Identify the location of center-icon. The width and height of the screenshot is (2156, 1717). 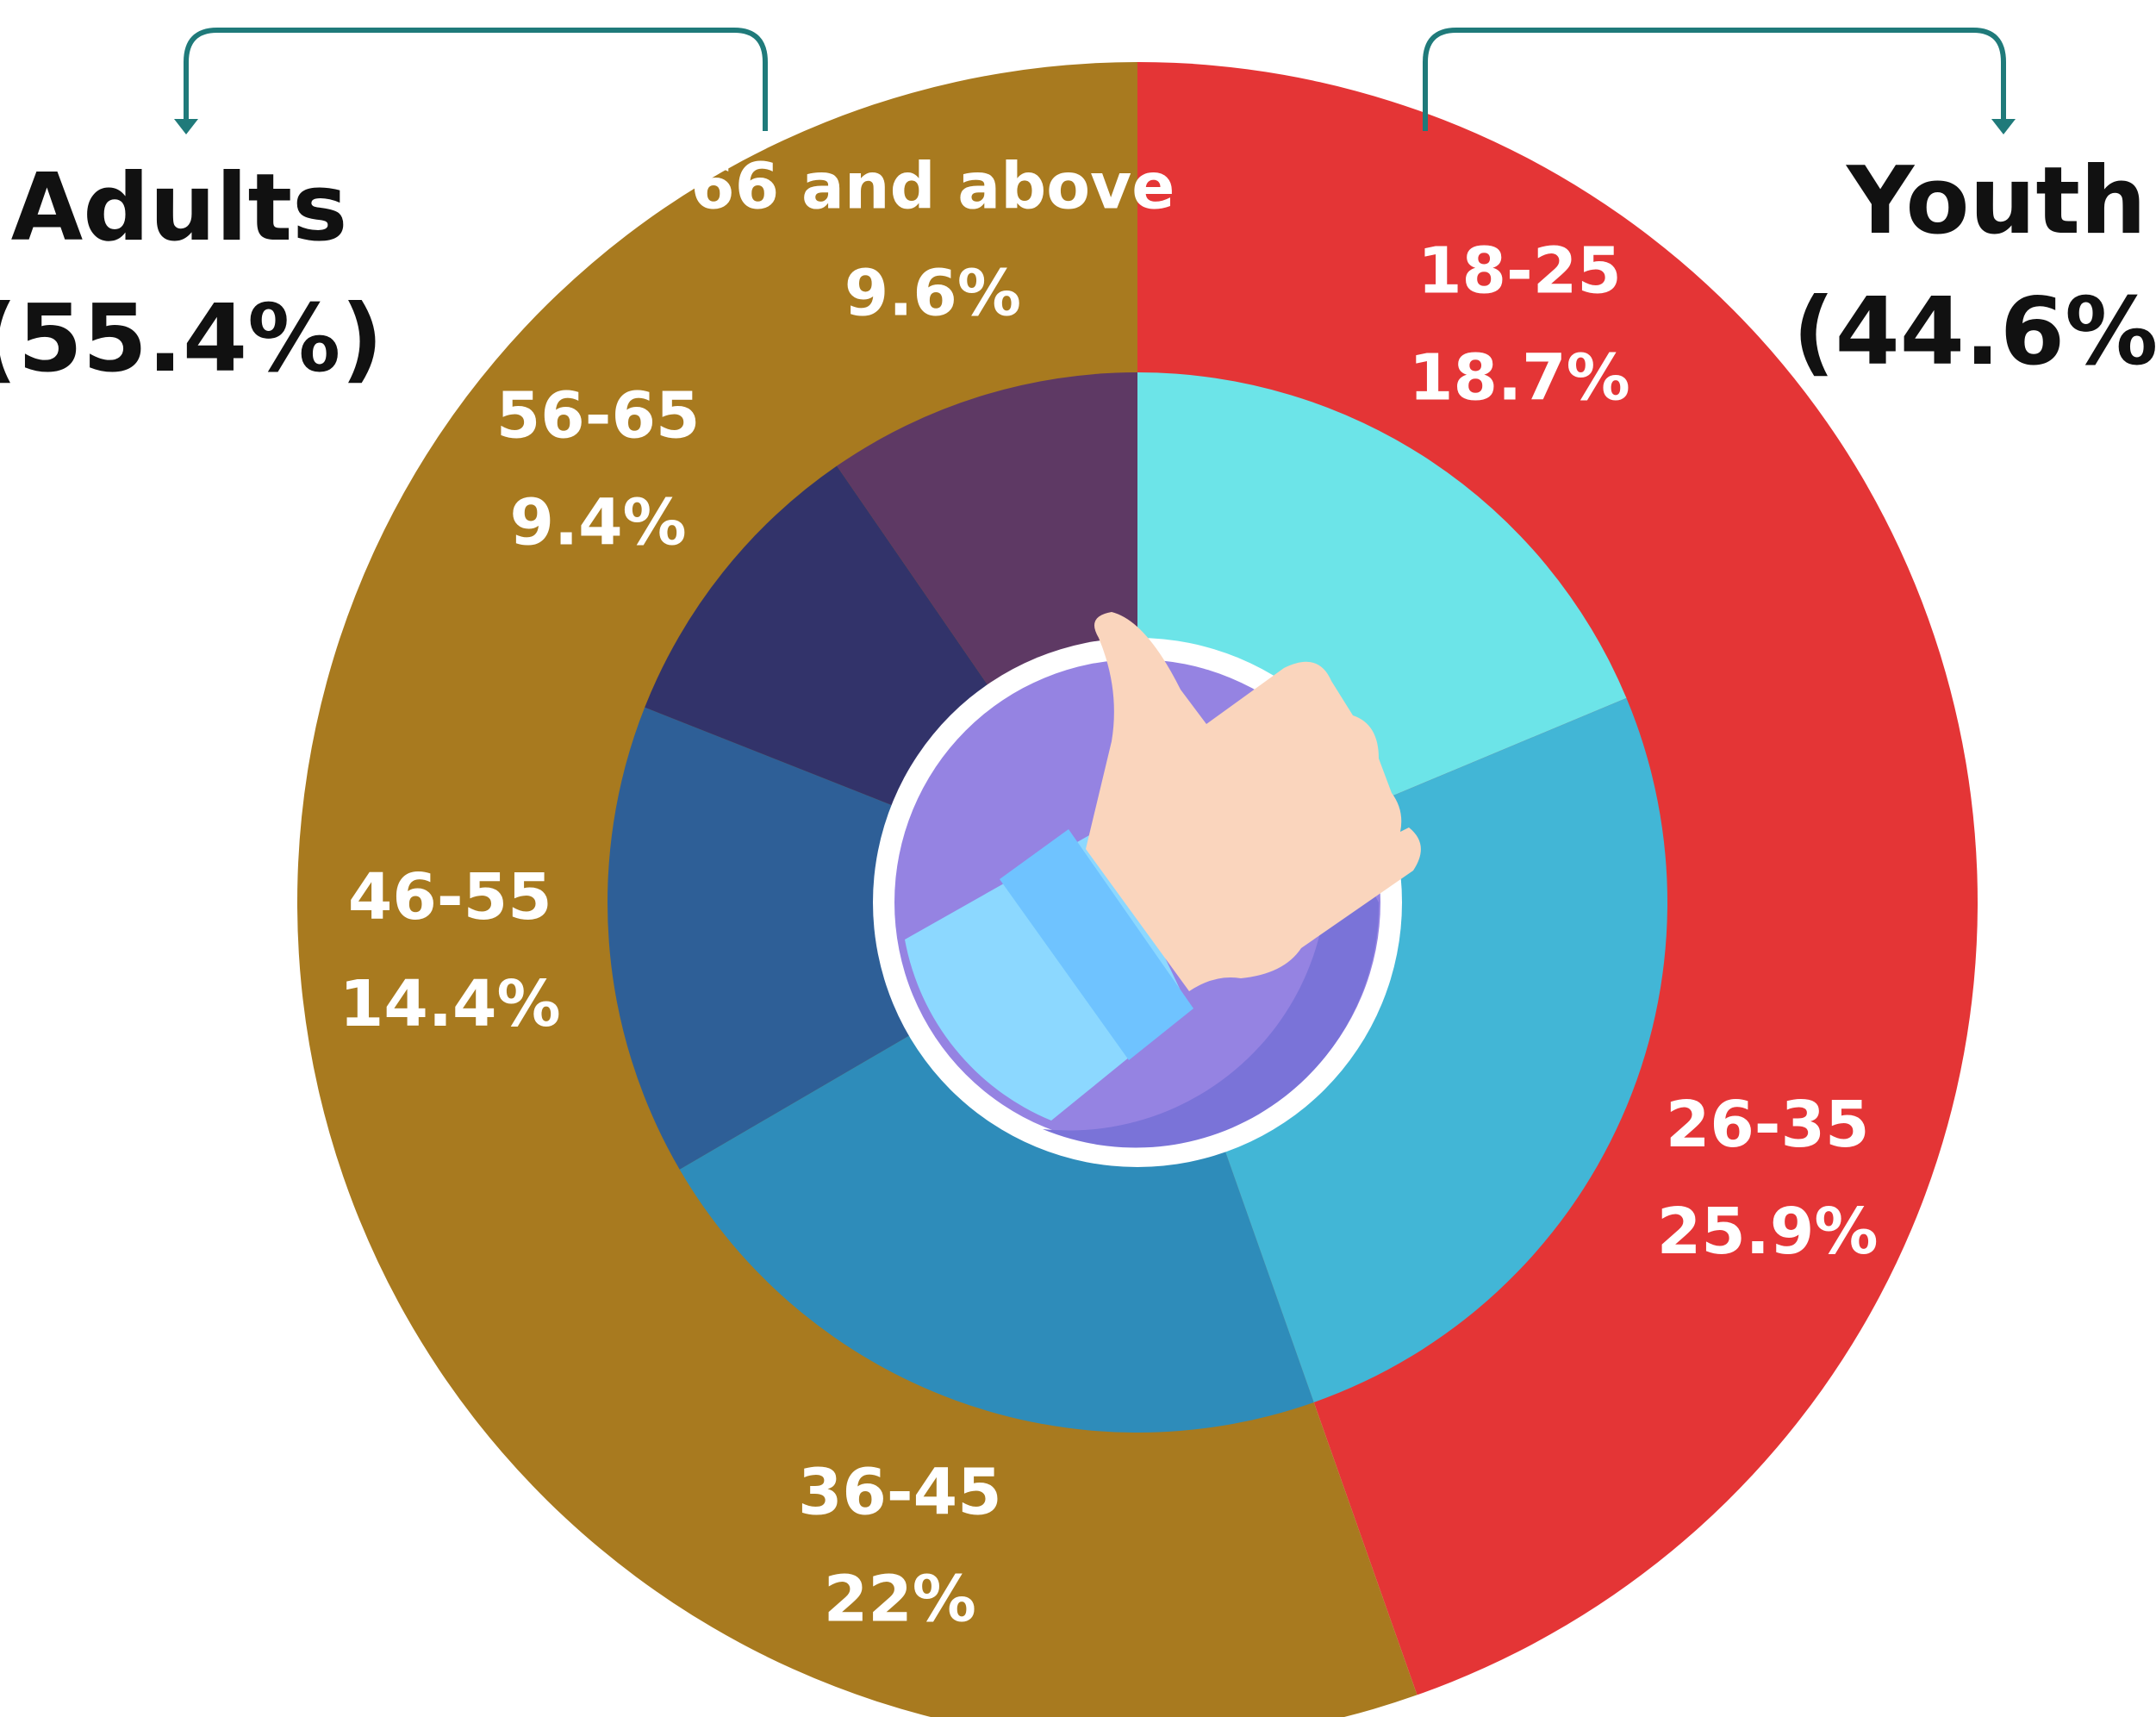
(1147, 889).